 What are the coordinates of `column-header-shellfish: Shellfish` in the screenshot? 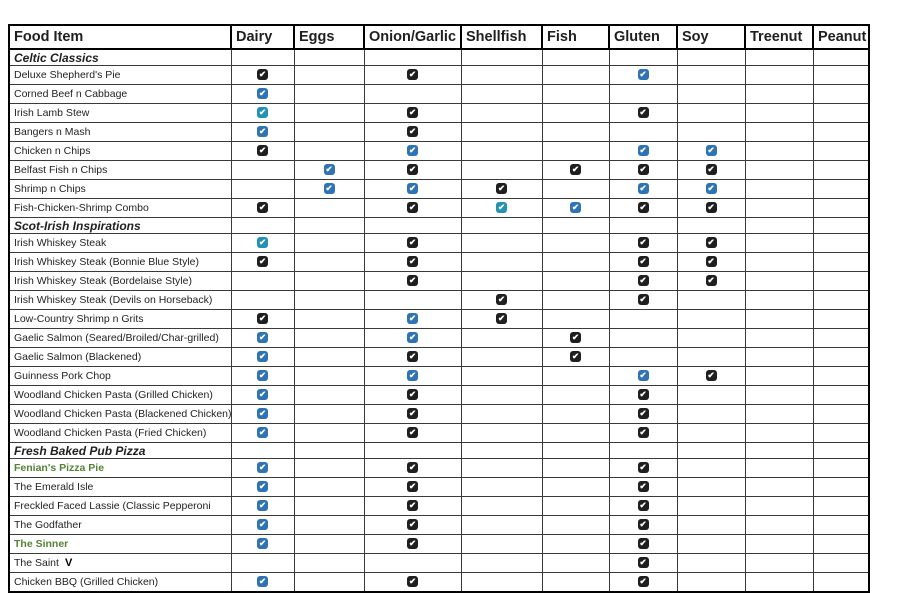 It's located at (501, 37).